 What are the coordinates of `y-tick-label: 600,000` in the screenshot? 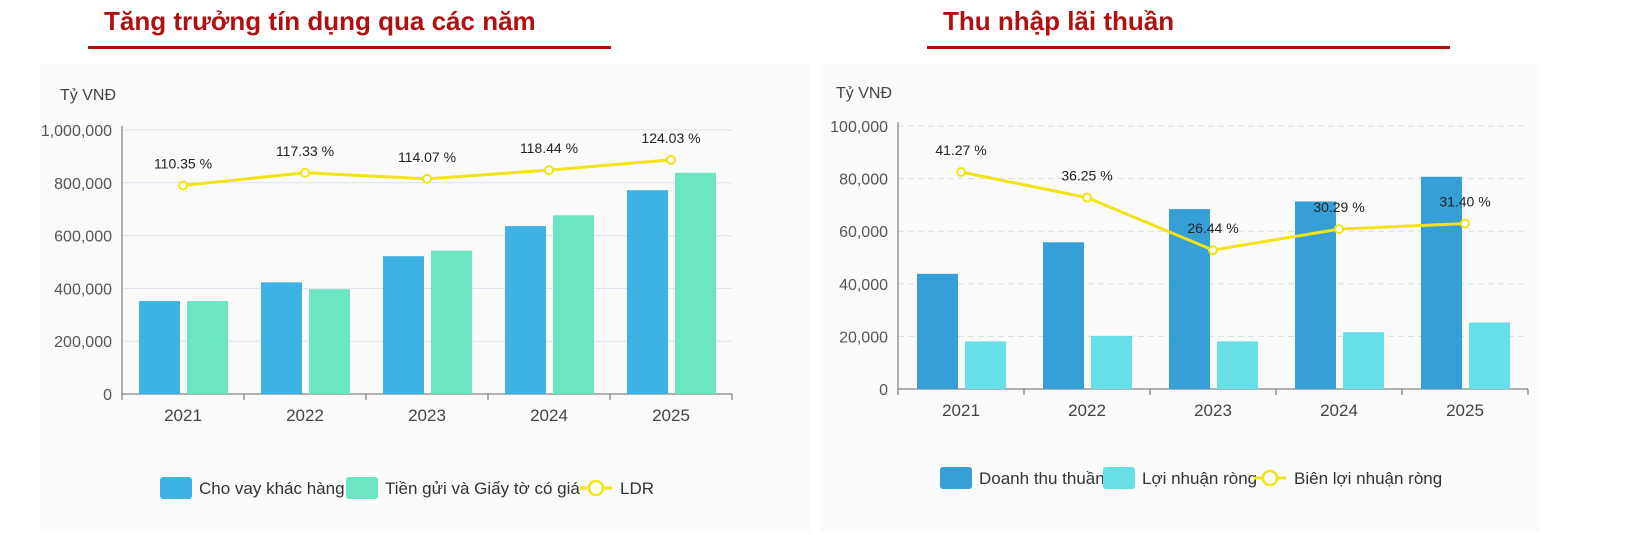 It's located at (83, 237).